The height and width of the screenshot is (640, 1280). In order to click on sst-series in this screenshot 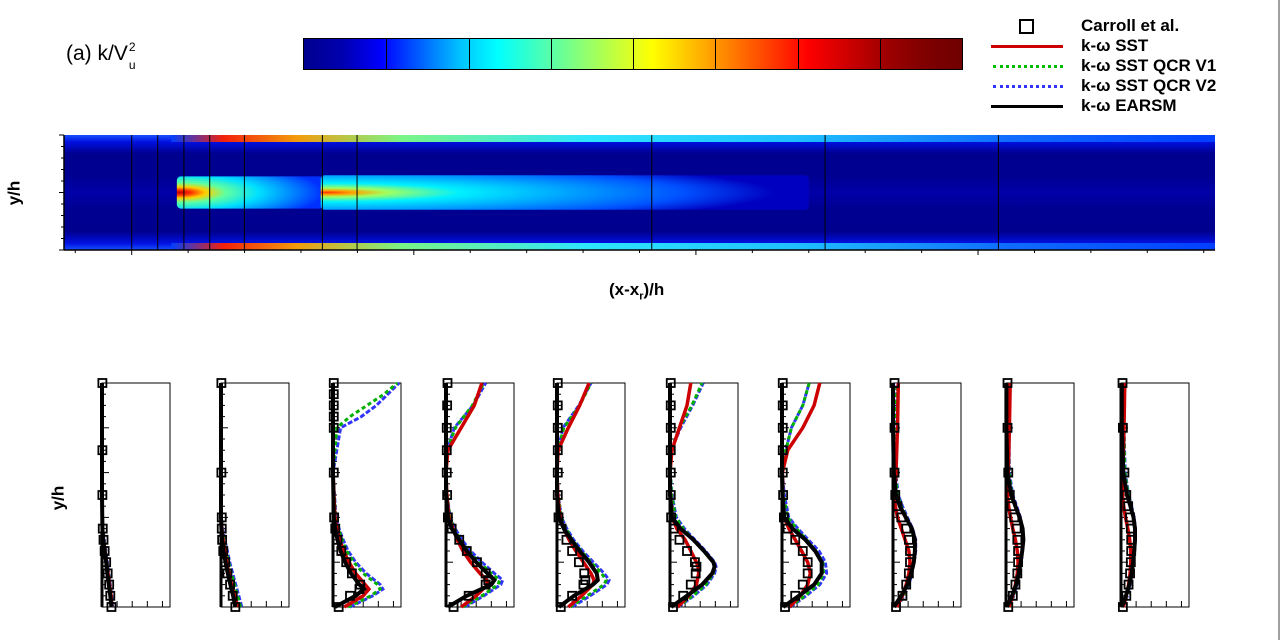, I will do `click(684, 495)`.